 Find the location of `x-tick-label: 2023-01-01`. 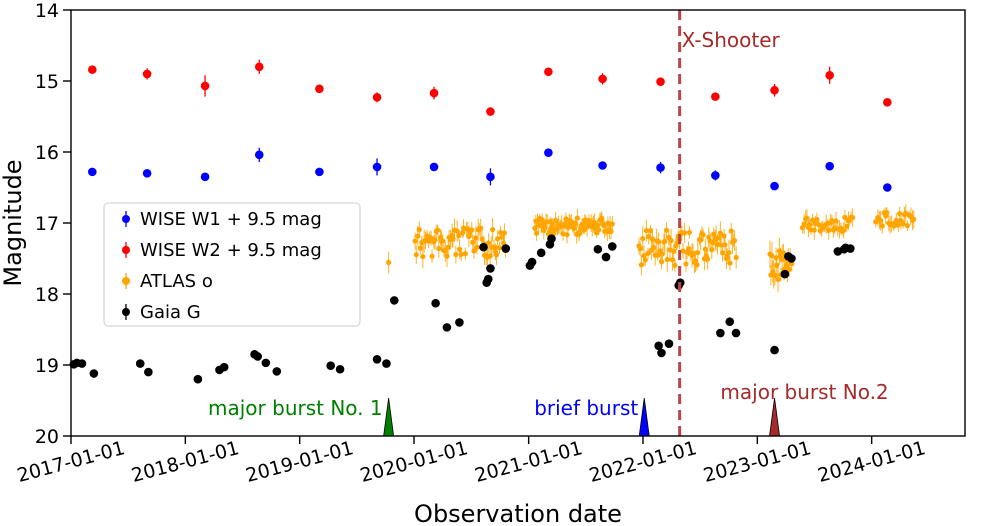

x-tick-label: 2023-01-01 is located at coordinates (757, 462).